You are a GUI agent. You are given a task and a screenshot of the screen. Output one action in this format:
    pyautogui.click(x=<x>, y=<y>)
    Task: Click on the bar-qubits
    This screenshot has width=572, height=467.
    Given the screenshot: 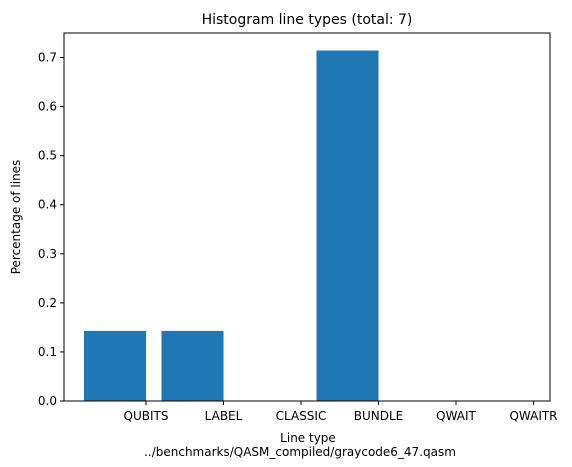 What is the action you would take?
    pyautogui.click(x=115, y=365)
    